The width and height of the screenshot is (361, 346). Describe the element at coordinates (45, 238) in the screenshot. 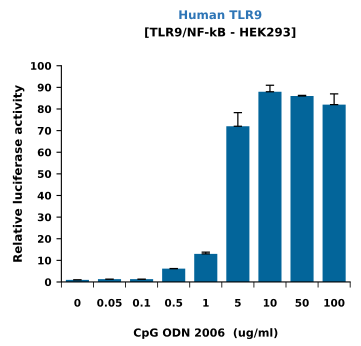

I see `y-tick-label: 20` at that location.